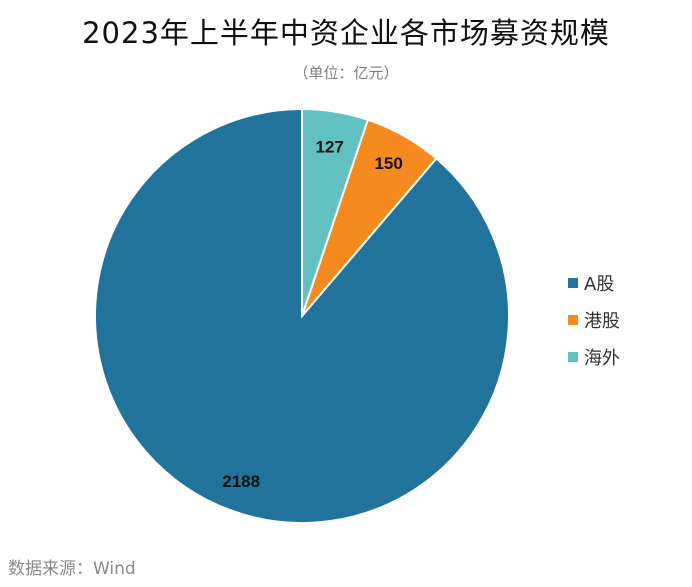  Describe the element at coordinates (330, 146) in the screenshot. I see `data-label-overseas: 127` at that location.